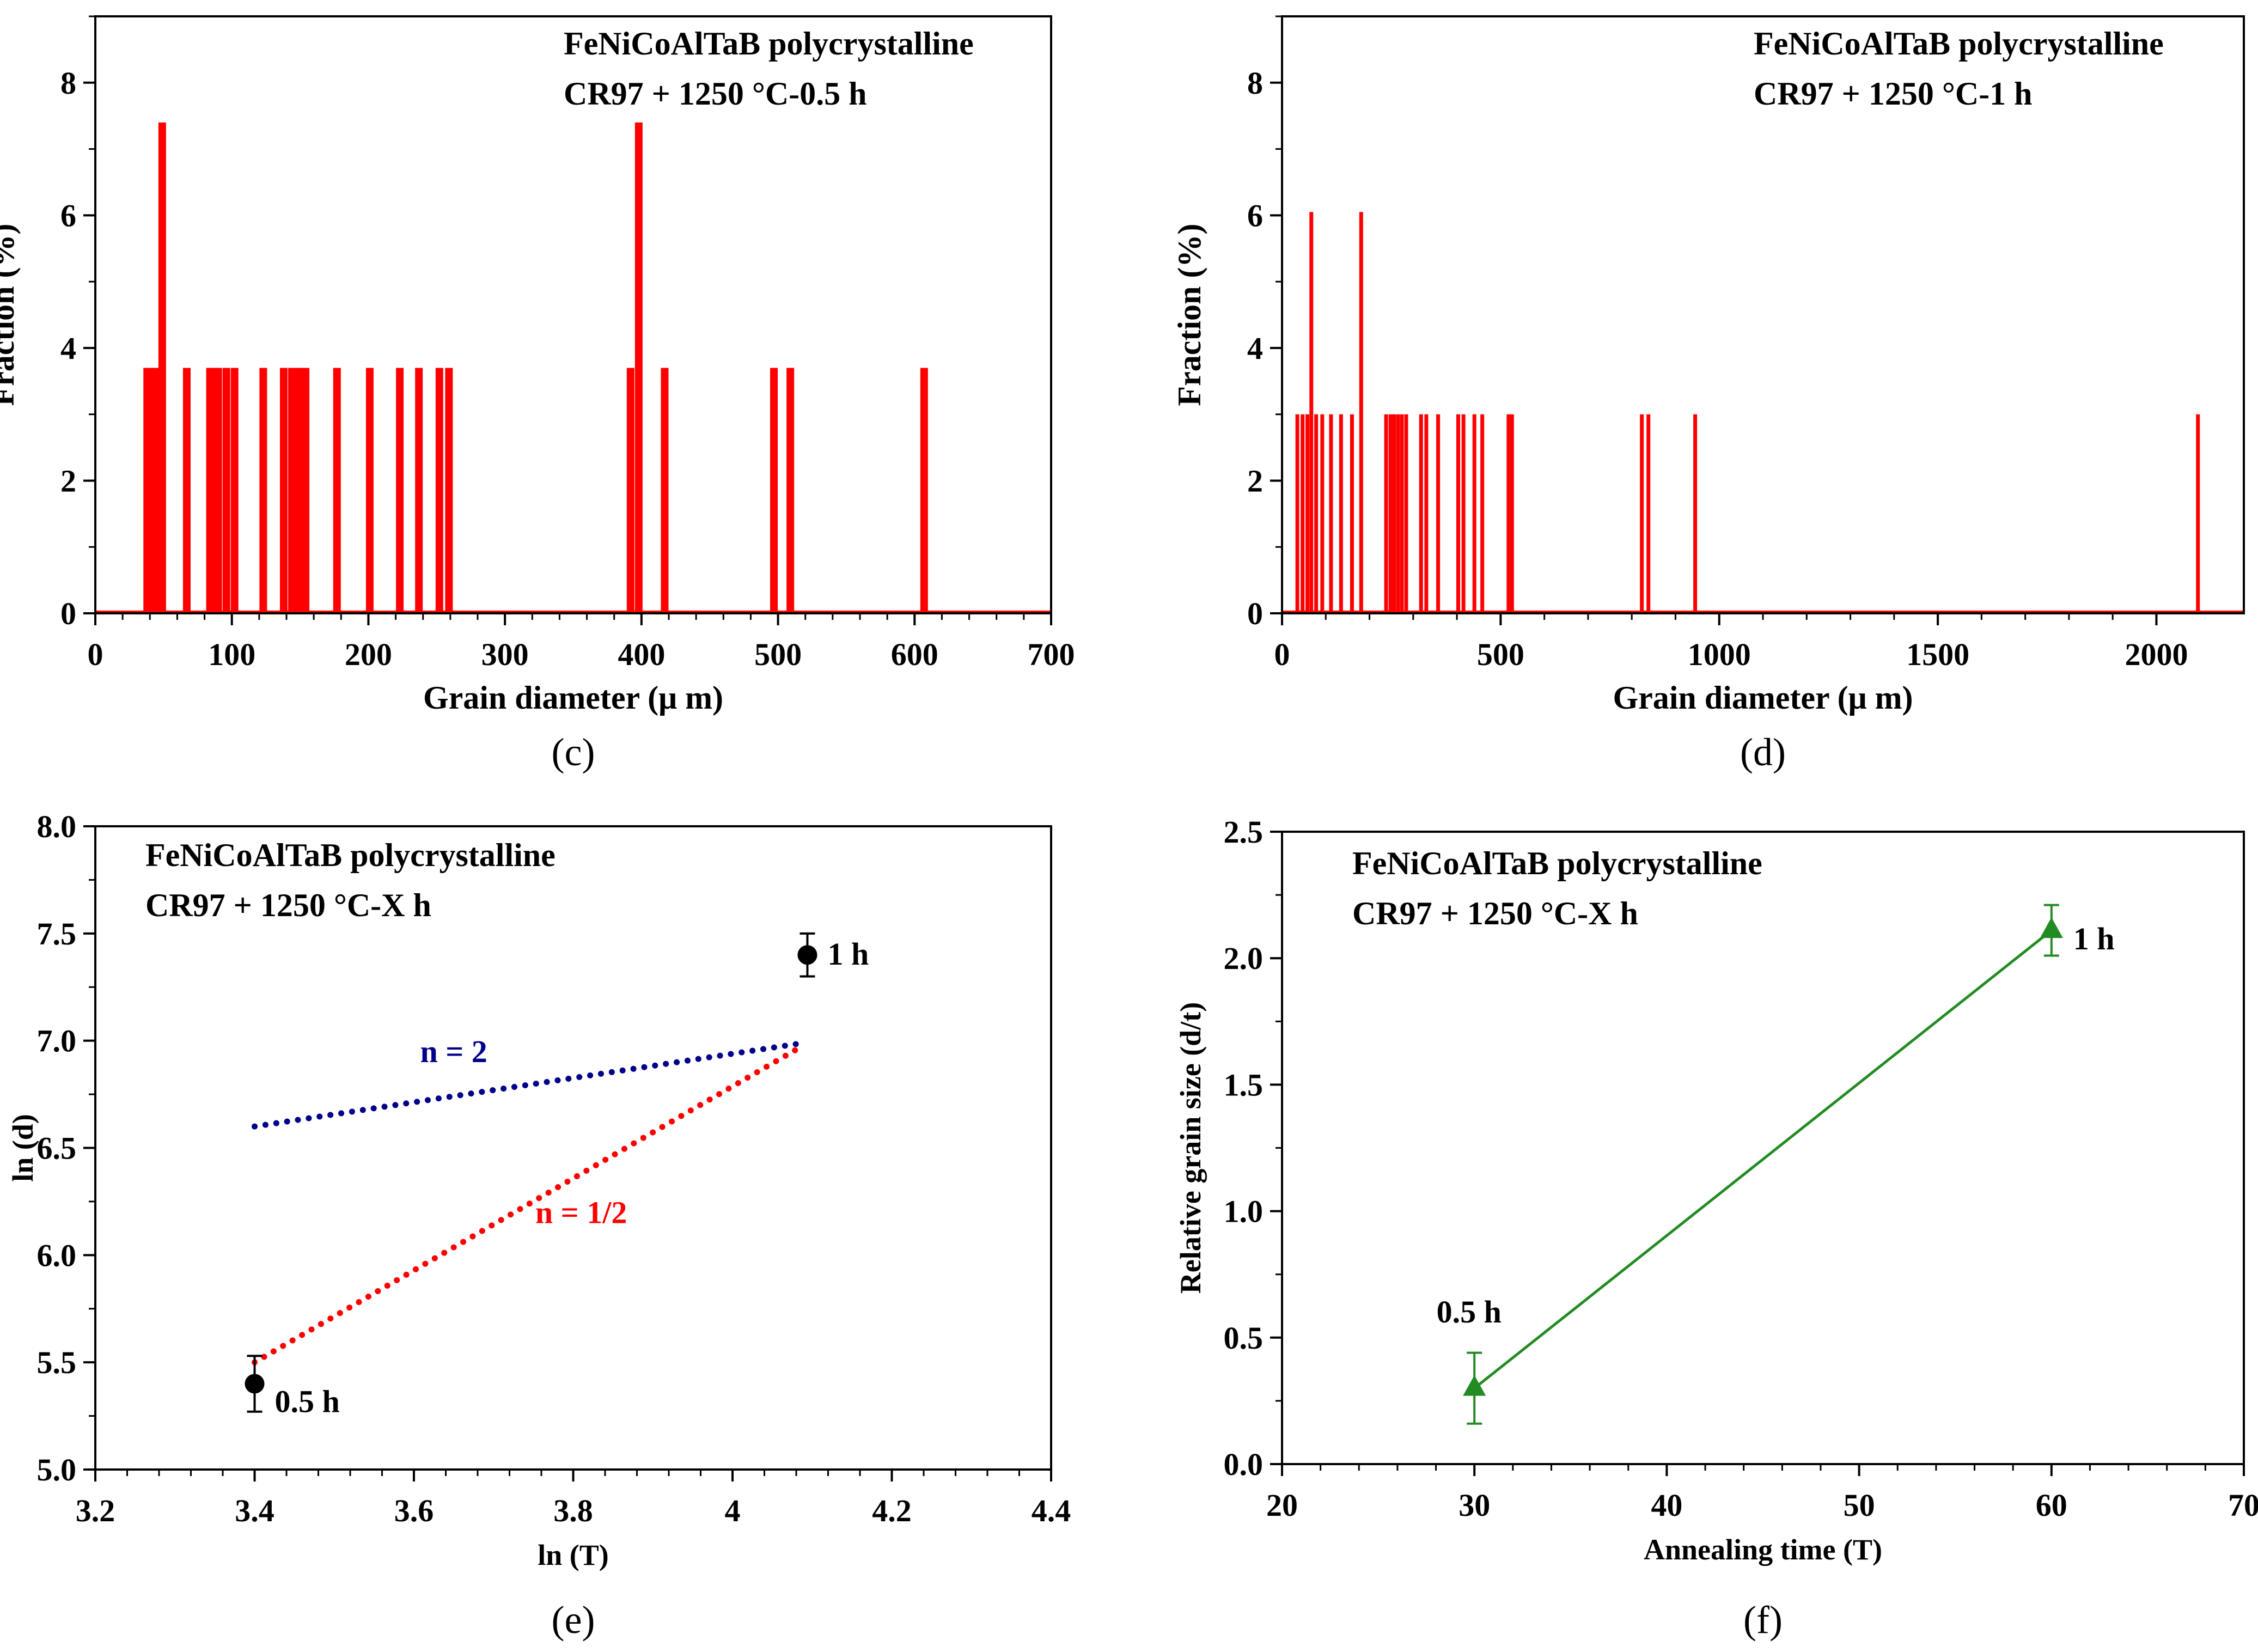 Image resolution: width=2258 pixels, height=1652 pixels. I want to click on x-tick-label: 4.2, so click(892, 1510).